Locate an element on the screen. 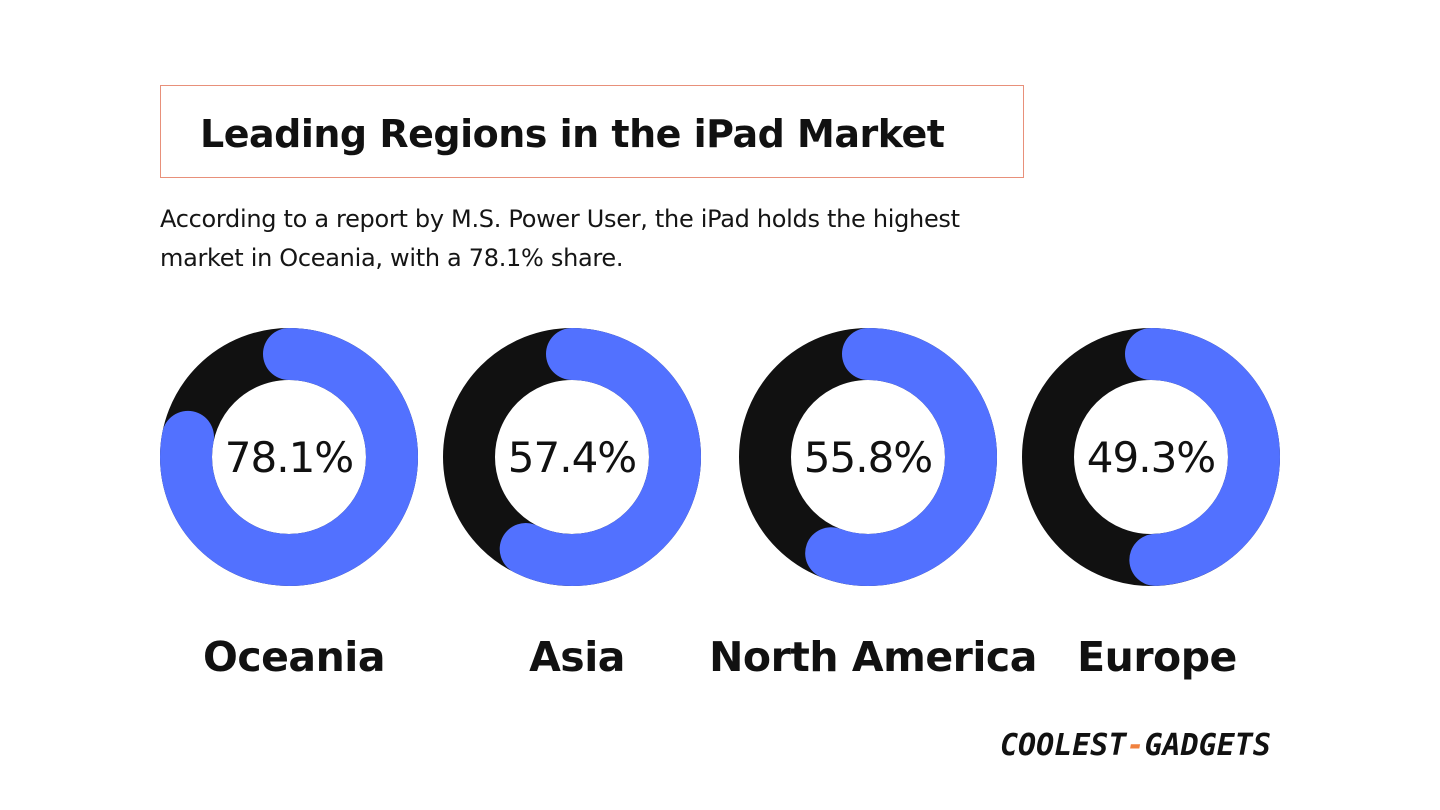 Image resolution: width=1440 pixels, height=810 pixels. donut-svg-oceania is located at coordinates (289, 457).